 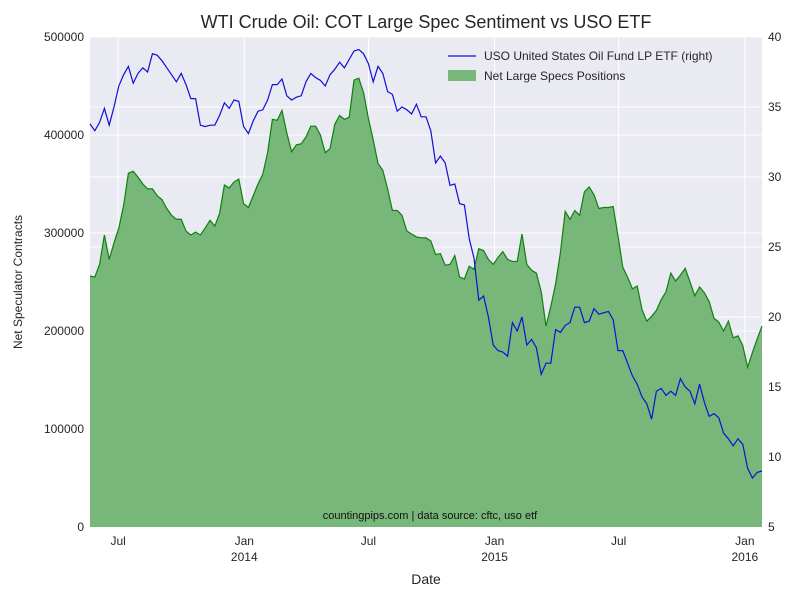 I want to click on legend-swatch-specs, so click(x=462, y=75).